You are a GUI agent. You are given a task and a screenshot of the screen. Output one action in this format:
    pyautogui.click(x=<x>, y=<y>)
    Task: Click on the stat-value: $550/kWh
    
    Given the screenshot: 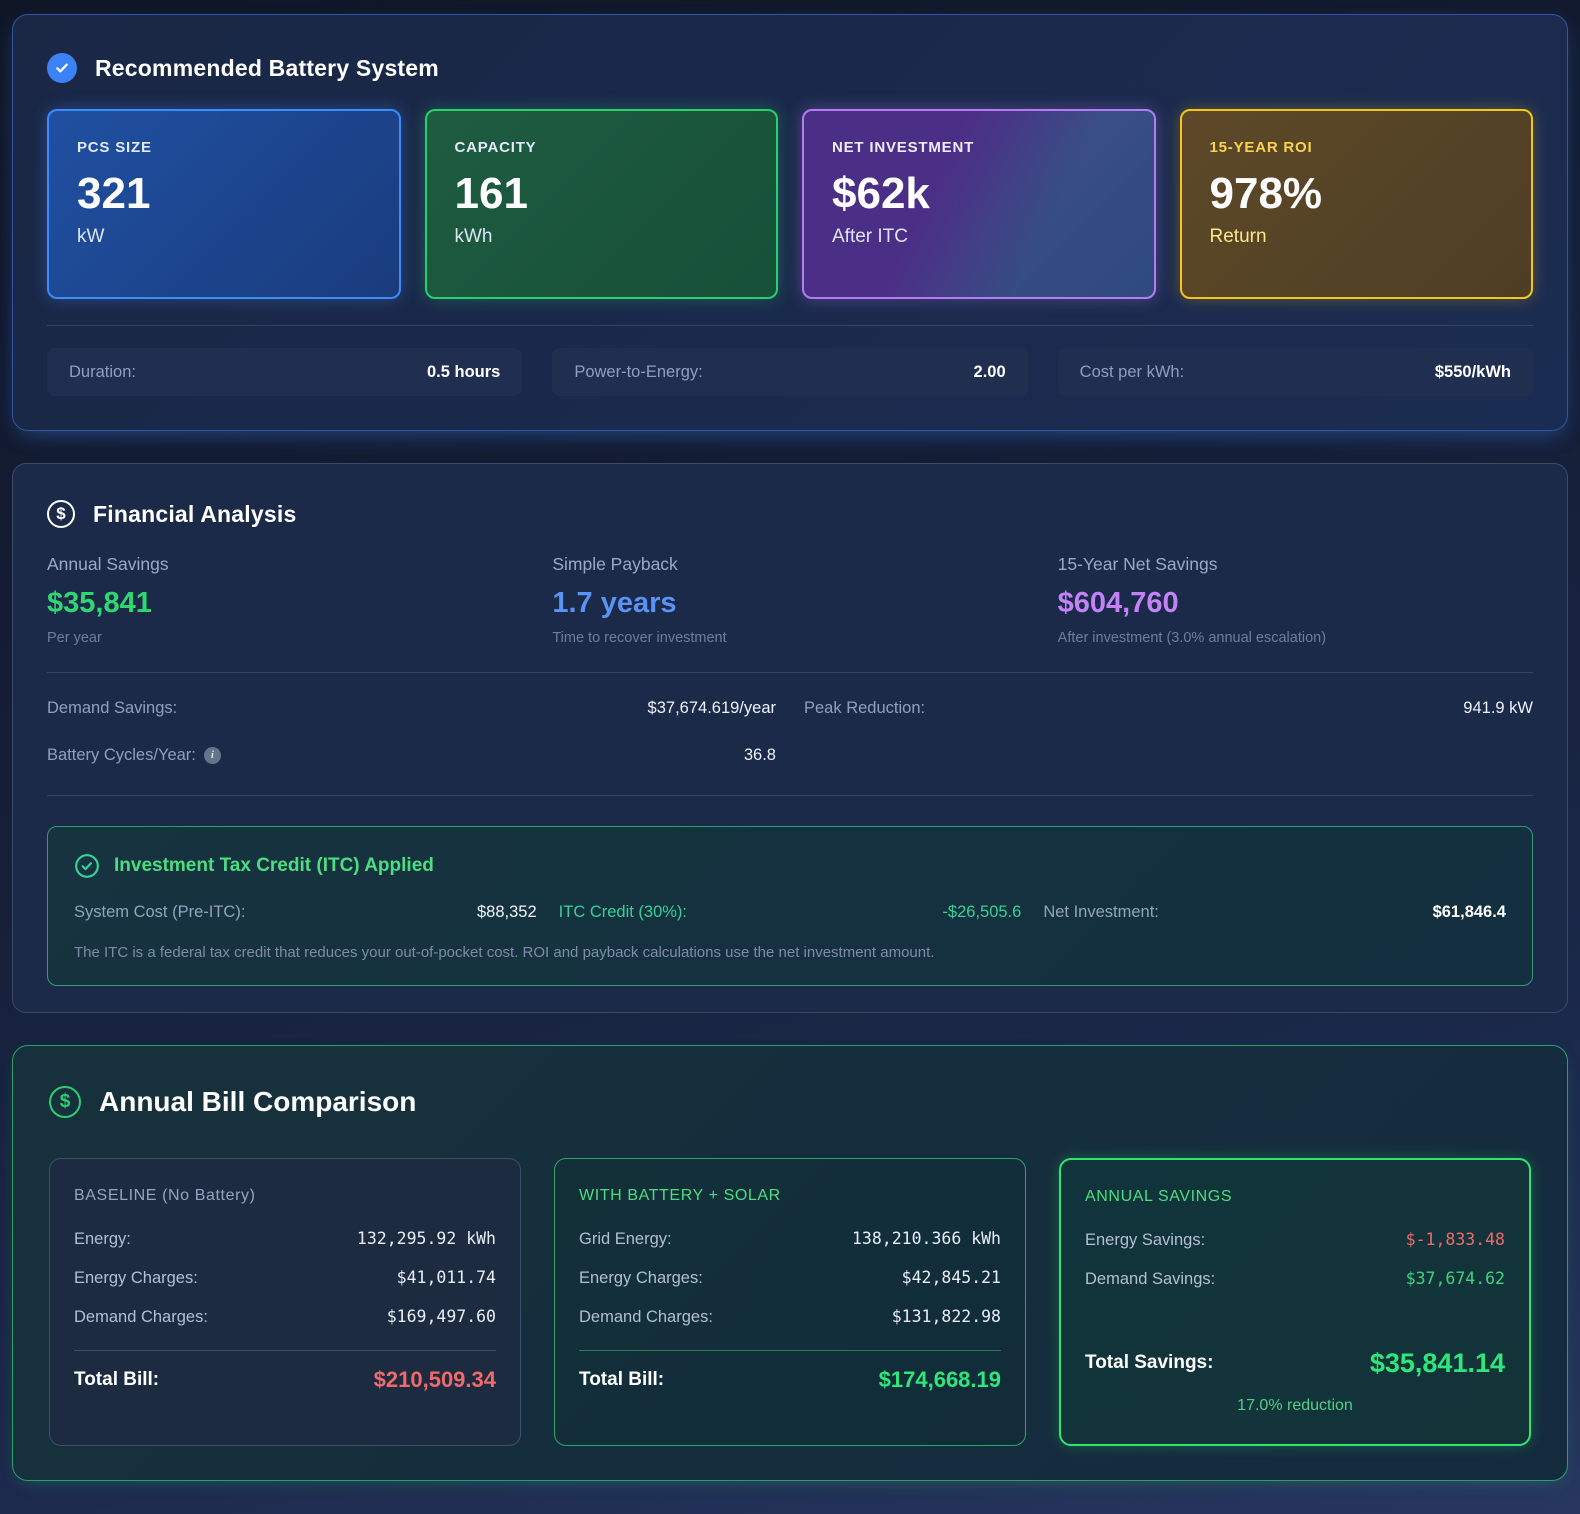 What is the action you would take?
    pyautogui.click(x=1472, y=371)
    